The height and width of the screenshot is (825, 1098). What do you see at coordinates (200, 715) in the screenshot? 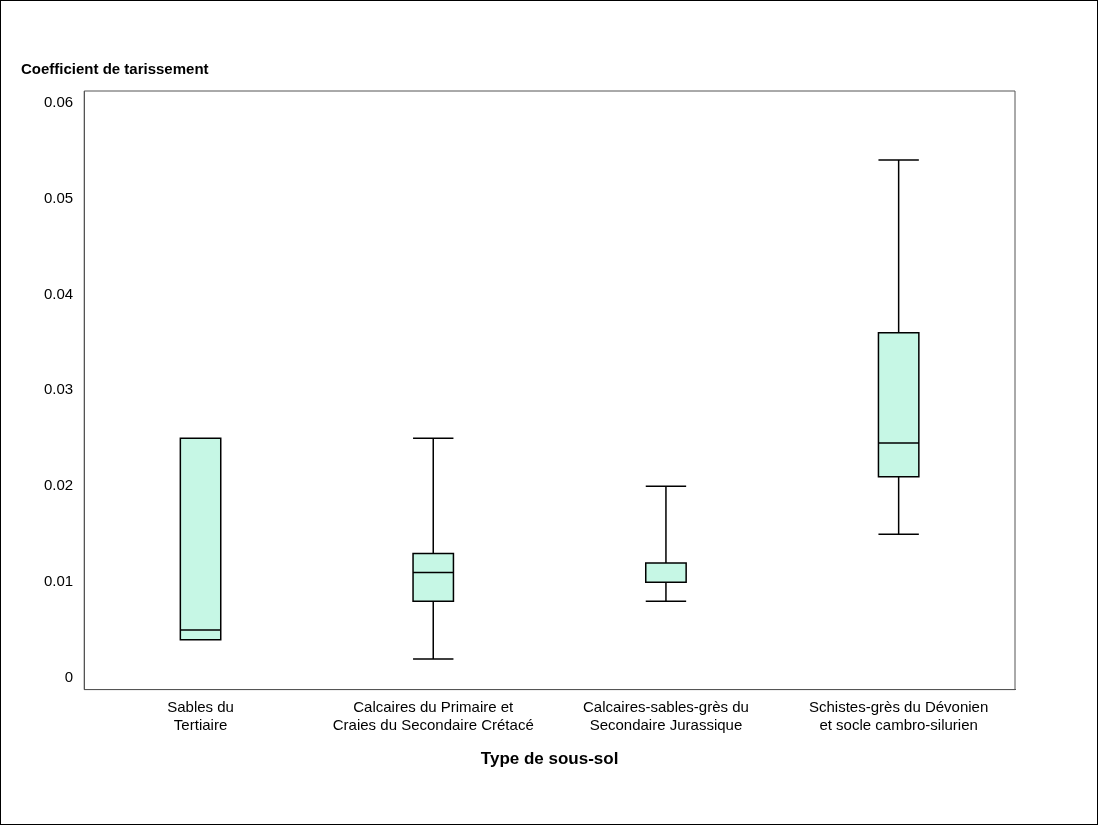
I see `x-tick-label: Sables du Tertiaire` at bounding box center [200, 715].